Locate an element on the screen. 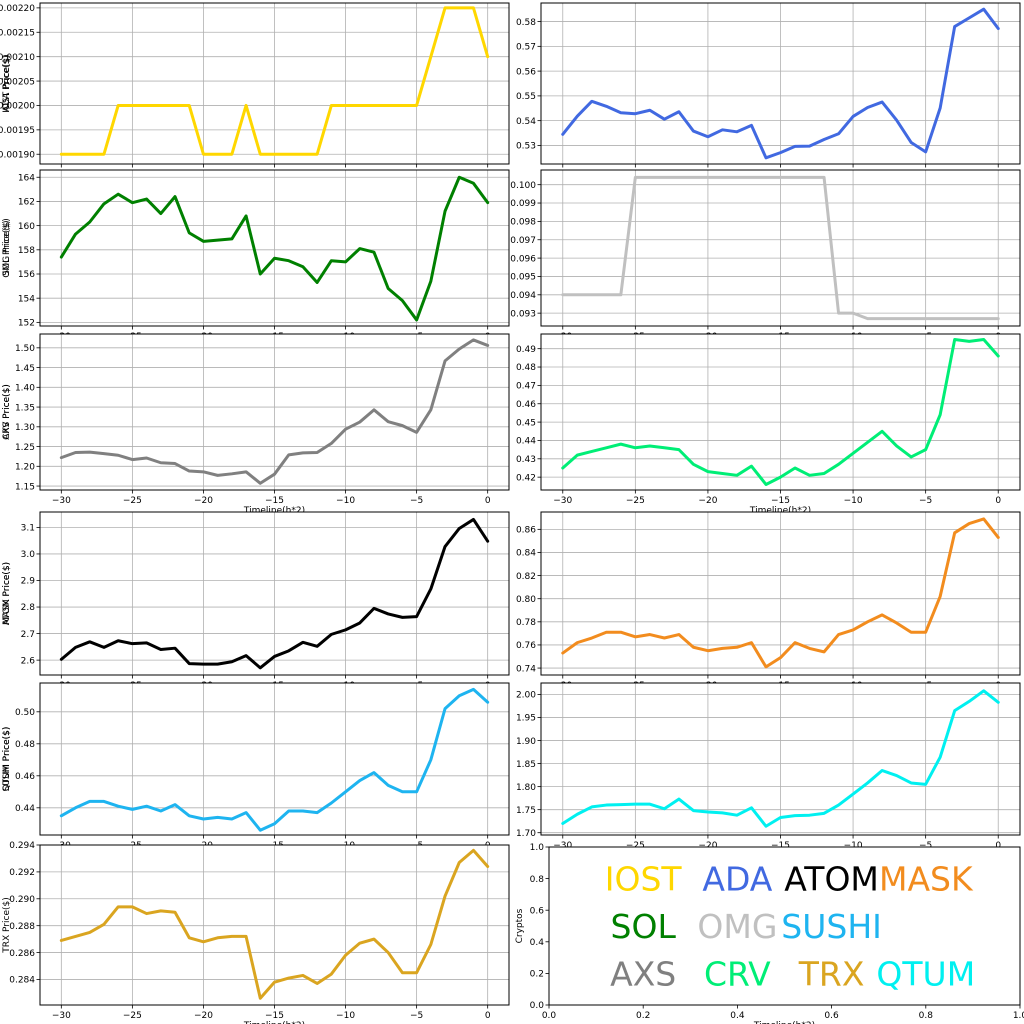  legend-label-qtum: QTUM is located at coordinates (925, 973).